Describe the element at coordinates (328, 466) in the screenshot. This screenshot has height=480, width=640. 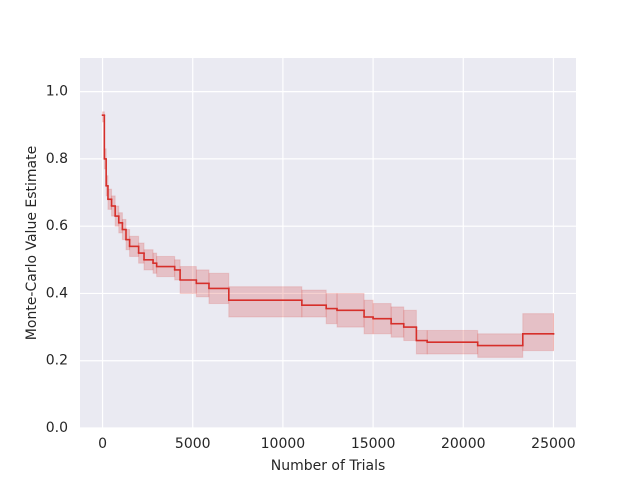
I see `x-axis-label: Number of Trials` at that location.